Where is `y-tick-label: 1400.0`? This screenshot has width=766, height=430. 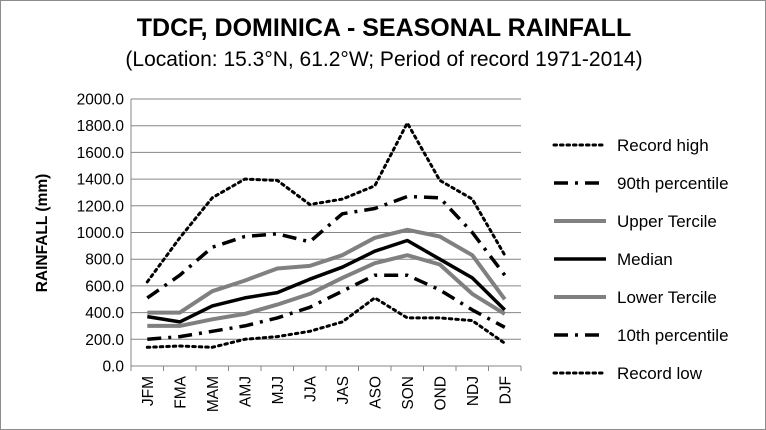
y-tick-label: 1400.0 is located at coordinates (101, 180).